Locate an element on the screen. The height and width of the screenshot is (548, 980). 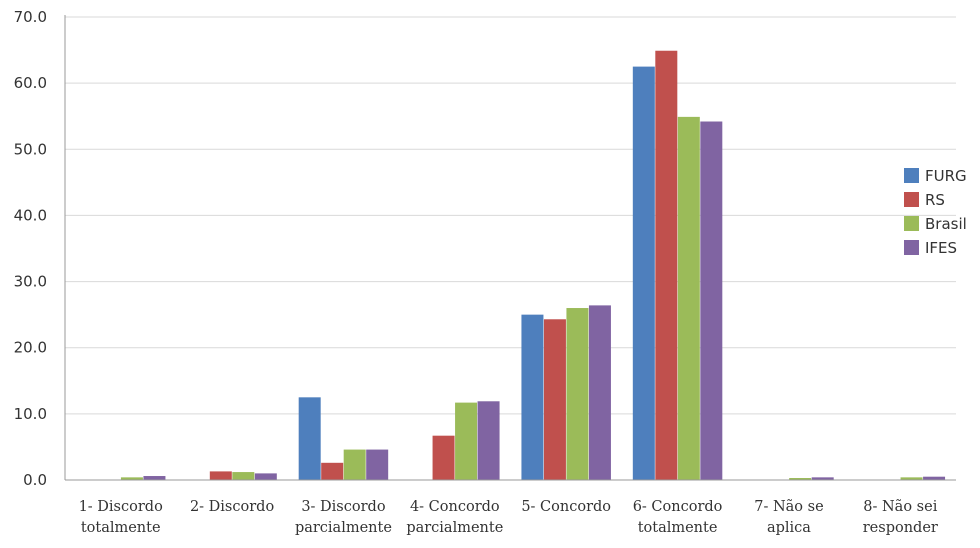
y-tick-label: 50.0 is located at coordinates (30, 149).